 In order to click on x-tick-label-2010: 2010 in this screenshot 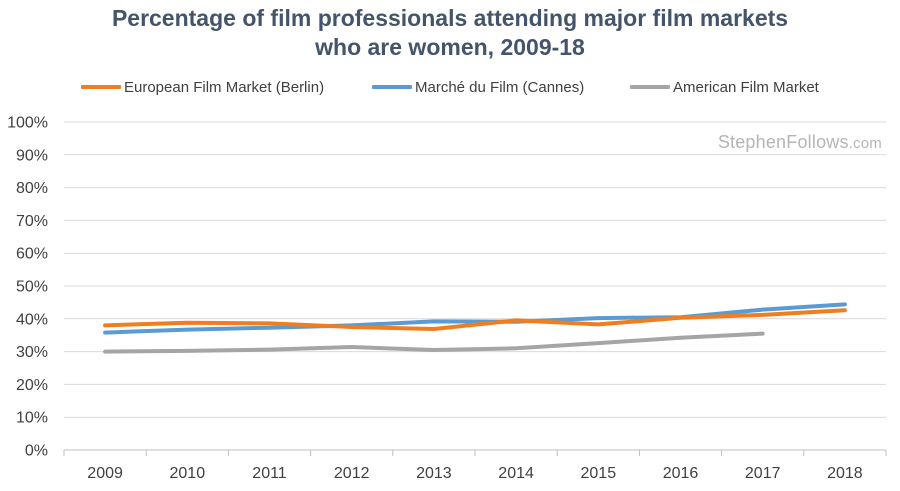, I will do `click(188, 473)`.